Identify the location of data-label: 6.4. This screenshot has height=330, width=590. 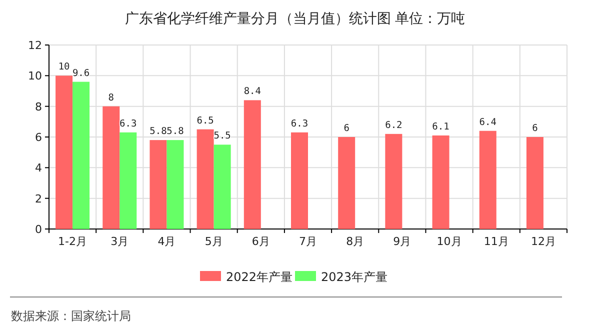
(488, 122).